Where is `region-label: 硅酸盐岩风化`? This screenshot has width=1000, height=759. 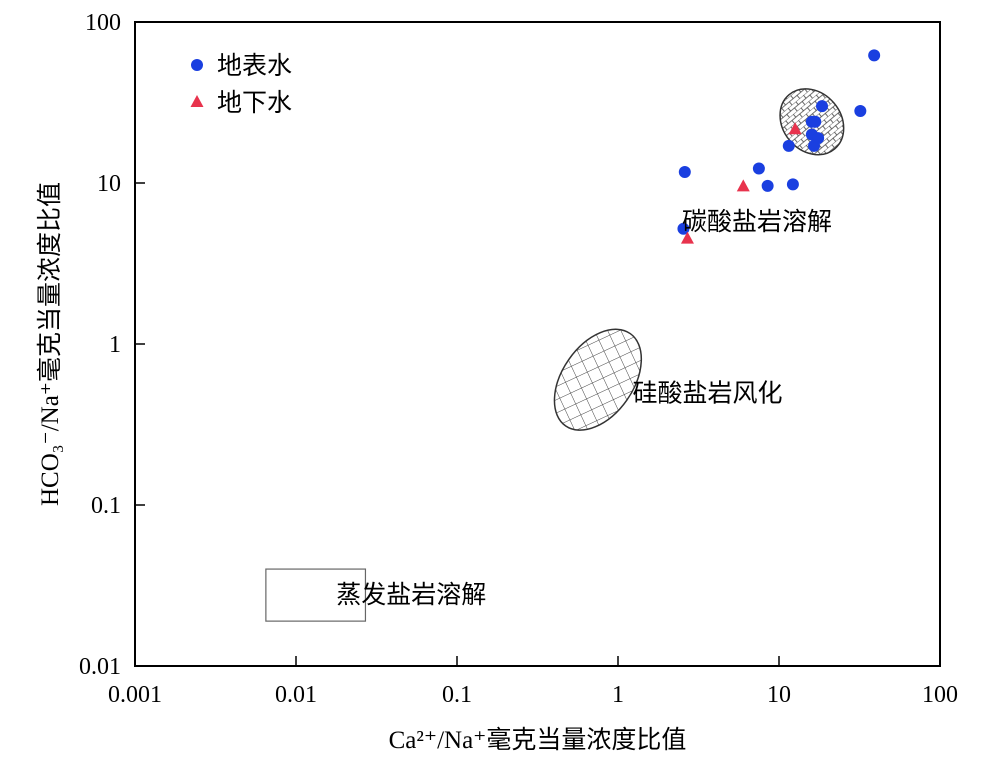
region-label: 硅酸盐岩风化 is located at coordinates (708, 392).